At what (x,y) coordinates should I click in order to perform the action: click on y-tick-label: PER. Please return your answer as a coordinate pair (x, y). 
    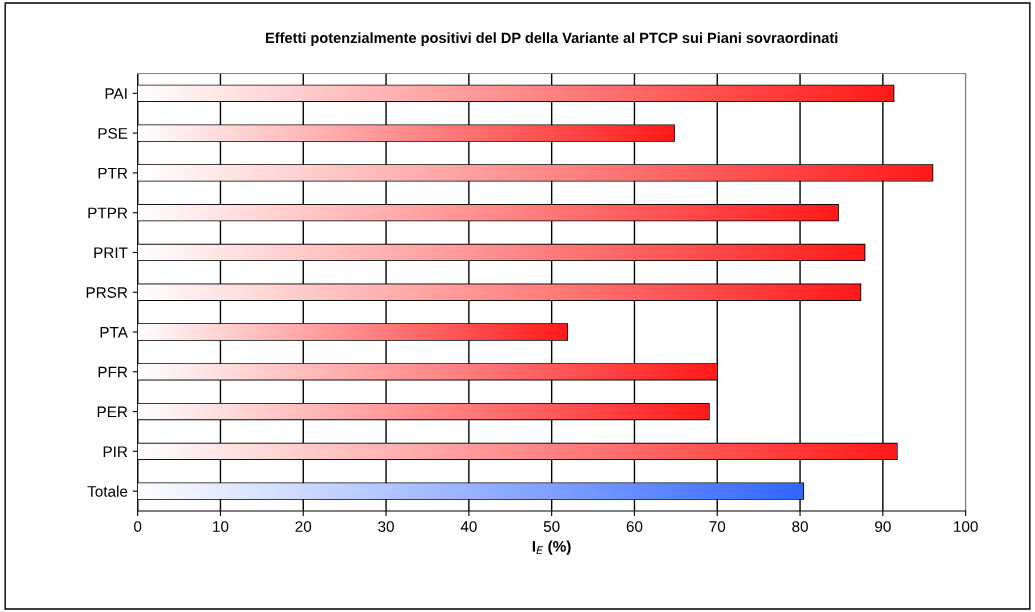
    Looking at the image, I should click on (112, 412).